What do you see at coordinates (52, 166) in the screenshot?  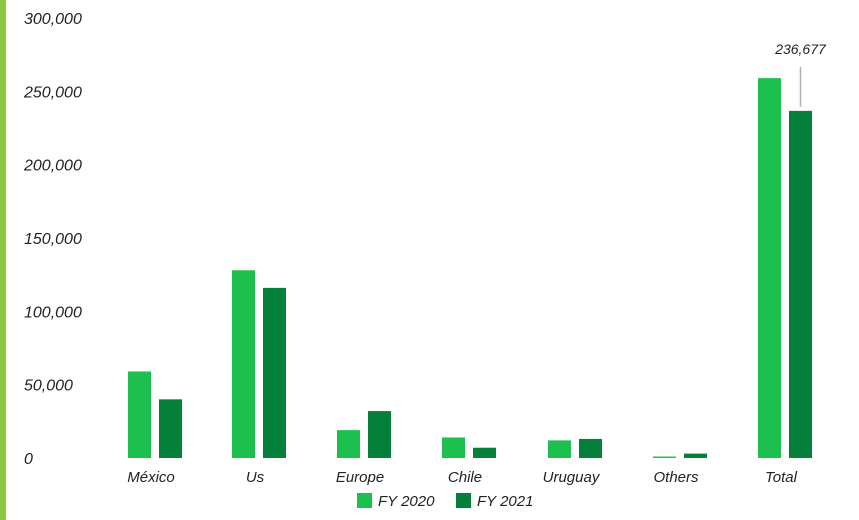 I see `y-tick-label: 200,000` at bounding box center [52, 166].